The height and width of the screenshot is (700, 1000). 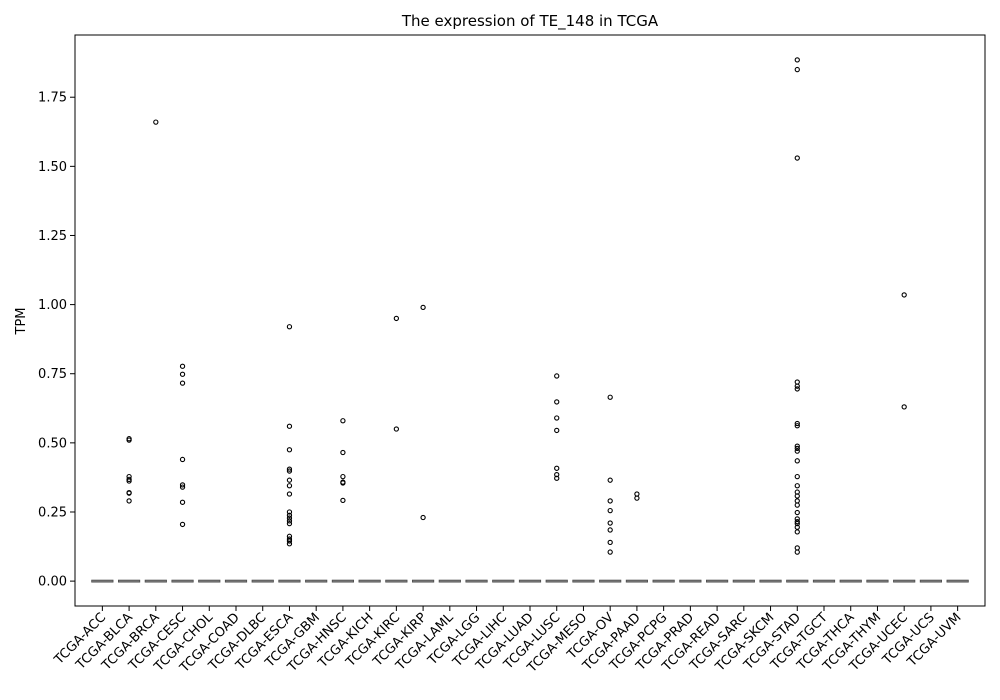 What do you see at coordinates (21, 322) in the screenshot?
I see `y-axis-label: TPM` at bounding box center [21, 322].